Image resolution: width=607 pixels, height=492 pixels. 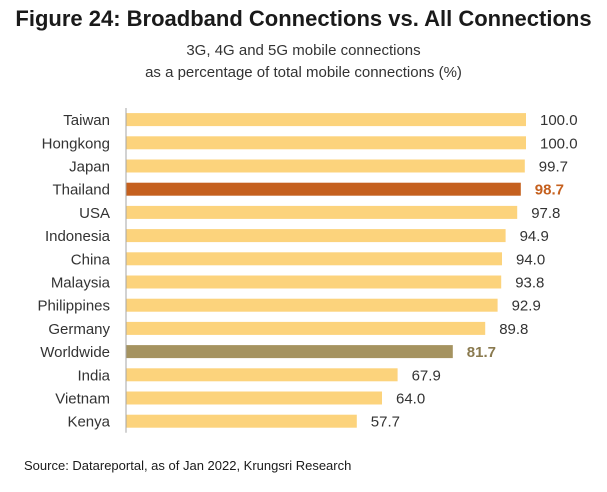 What do you see at coordinates (529, 283) in the screenshot?
I see `value-label-malaysia: 93.8` at bounding box center [529, 283].